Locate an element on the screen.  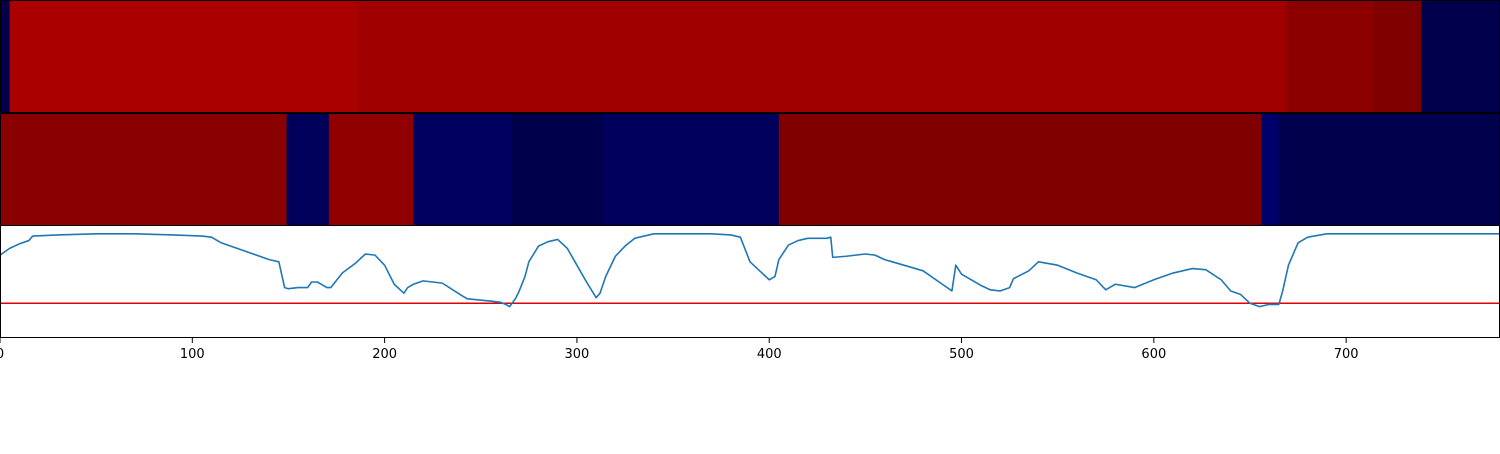
x-tick-label-300: 300 is located at coordinates (577, 354).